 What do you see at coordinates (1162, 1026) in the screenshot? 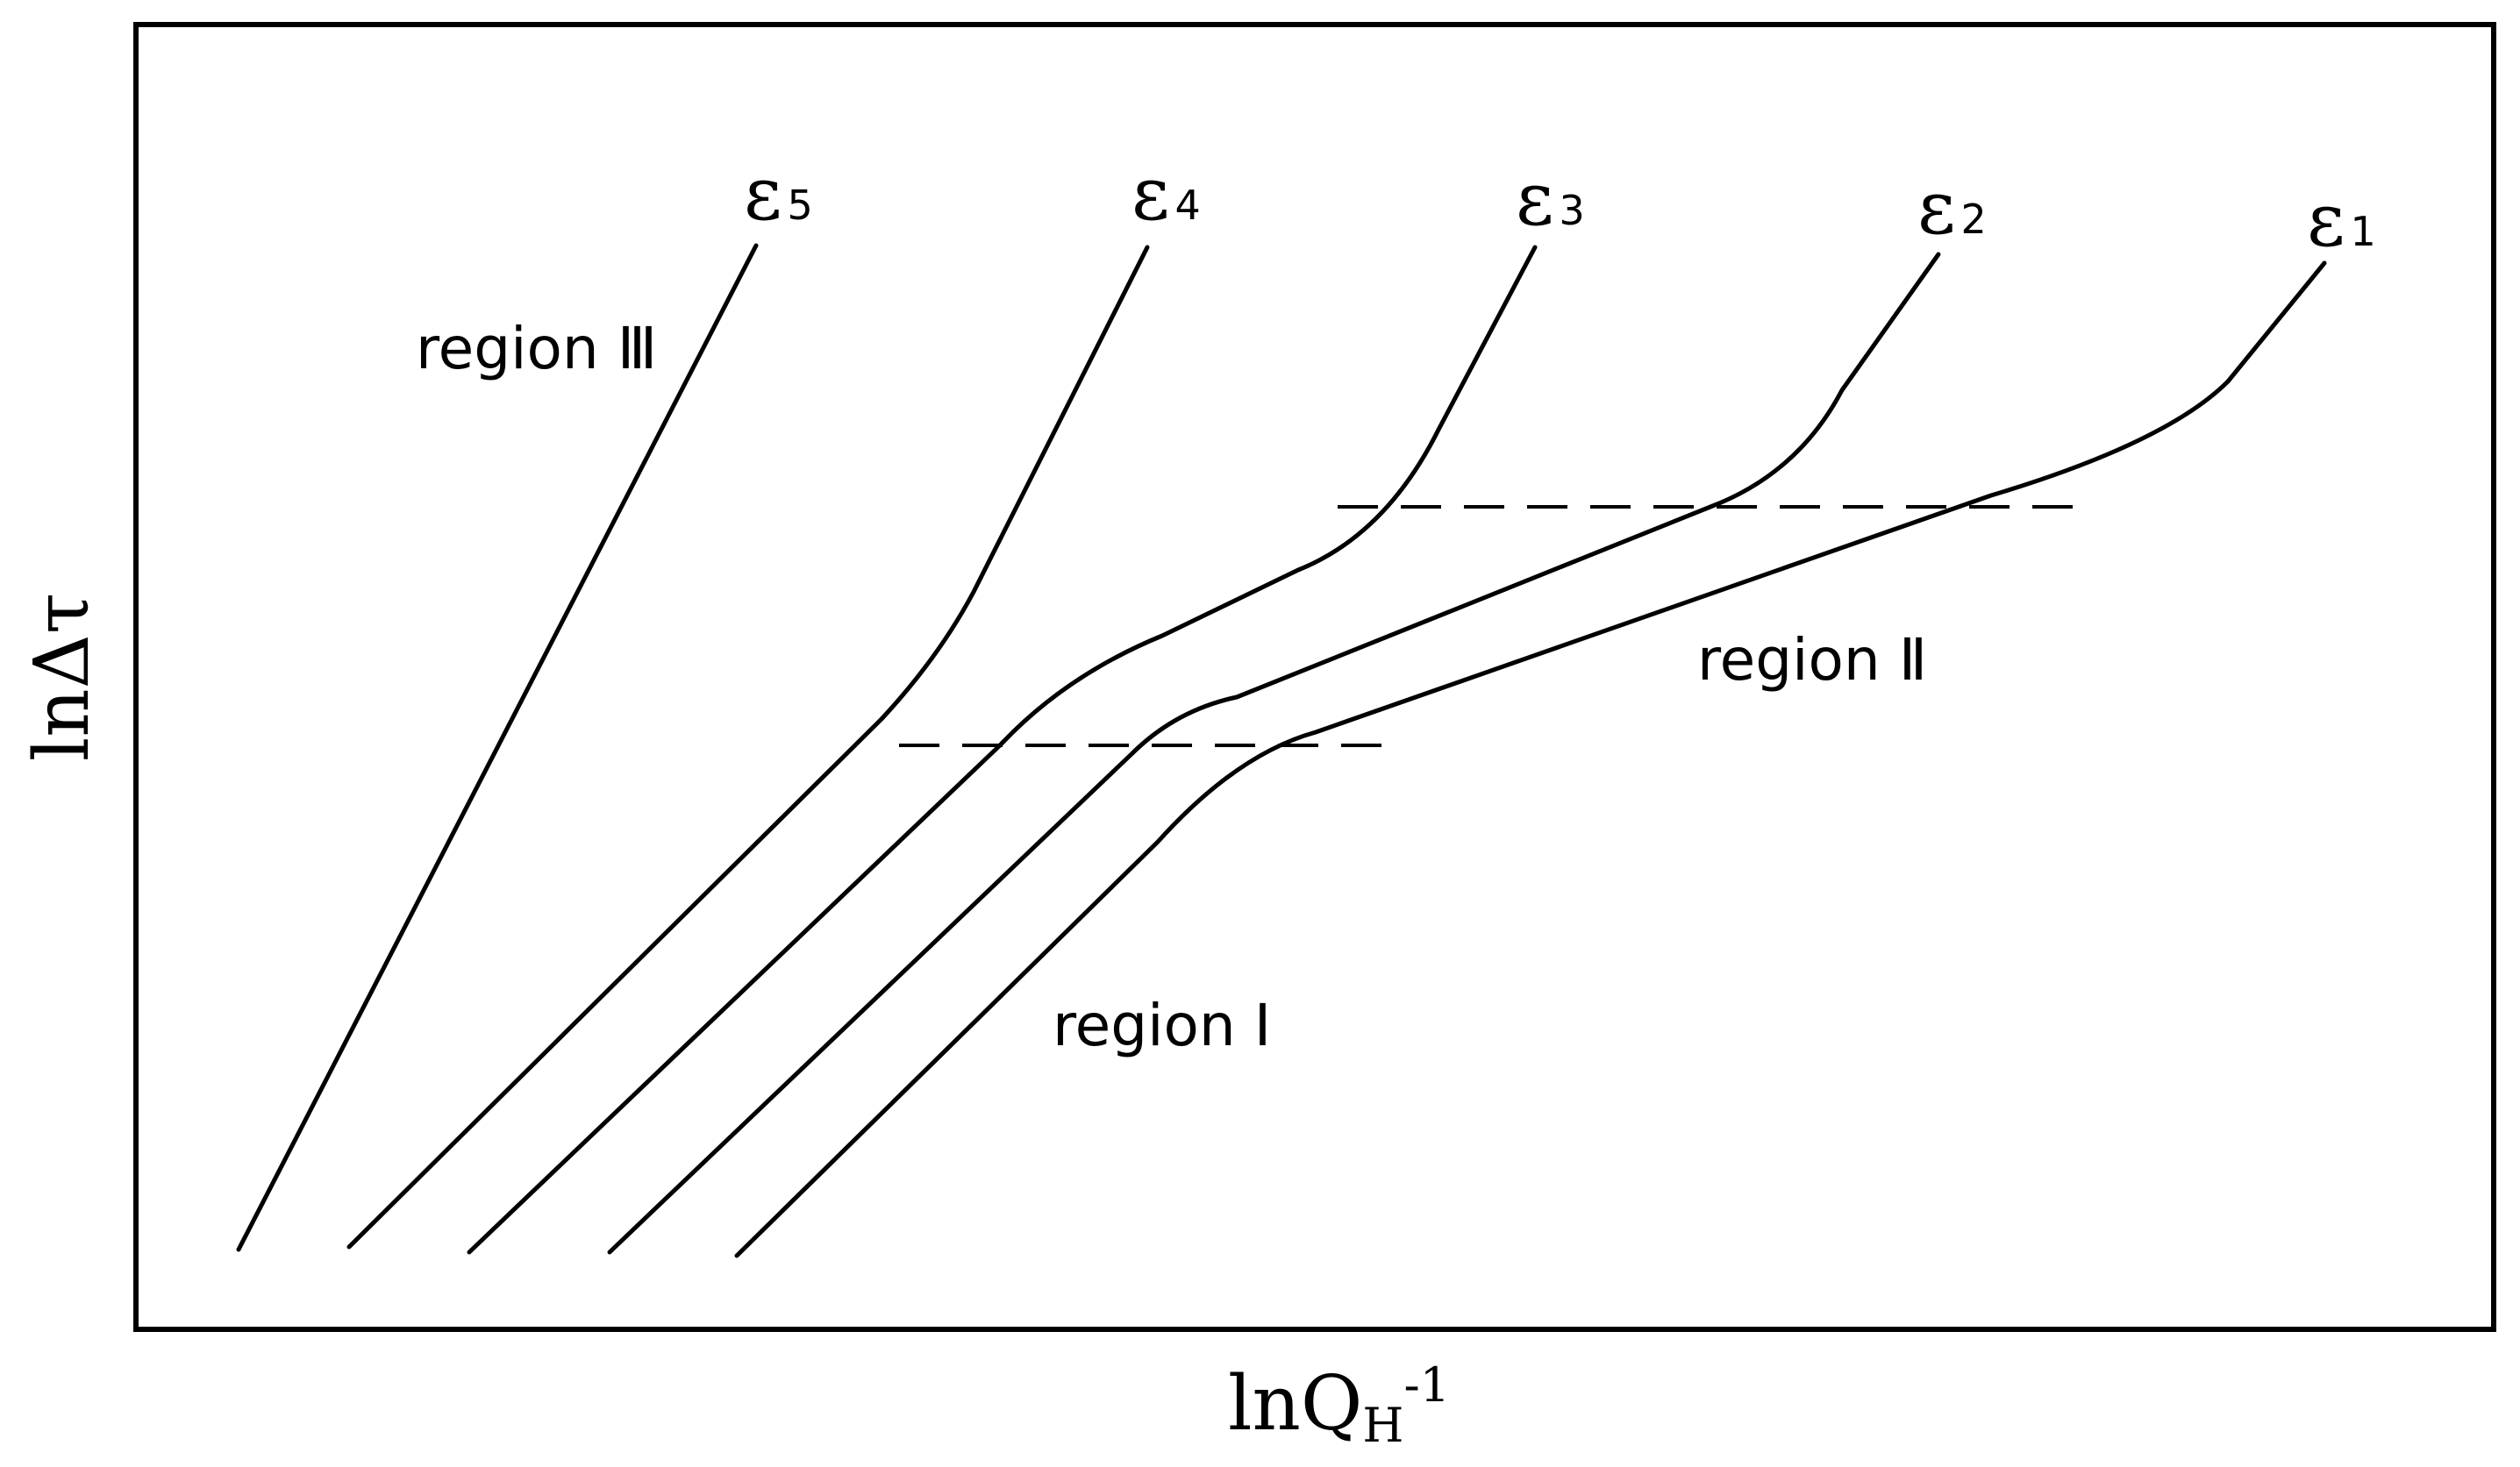
I see `region-label-1: region I` at bounding box center [1162, 1026].